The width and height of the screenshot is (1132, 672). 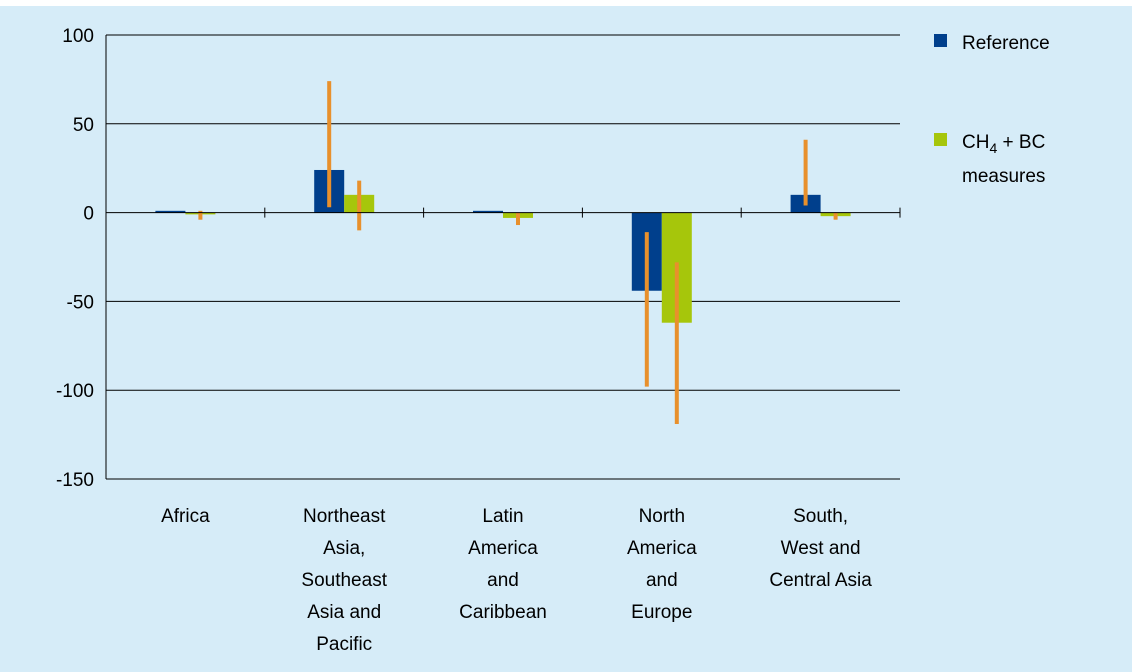 What do you see at coordinates (502, 516) in the screenshot?
I see `category-label: Latin` at bounding box center [502, 516].